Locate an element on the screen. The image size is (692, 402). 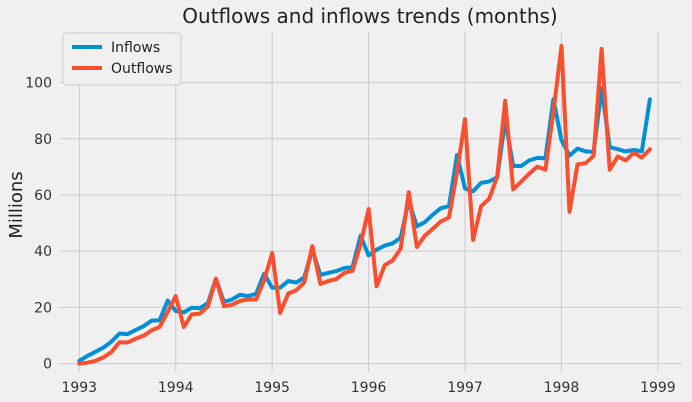
y-tick-label: 60 is located at coordinates (43, 196).